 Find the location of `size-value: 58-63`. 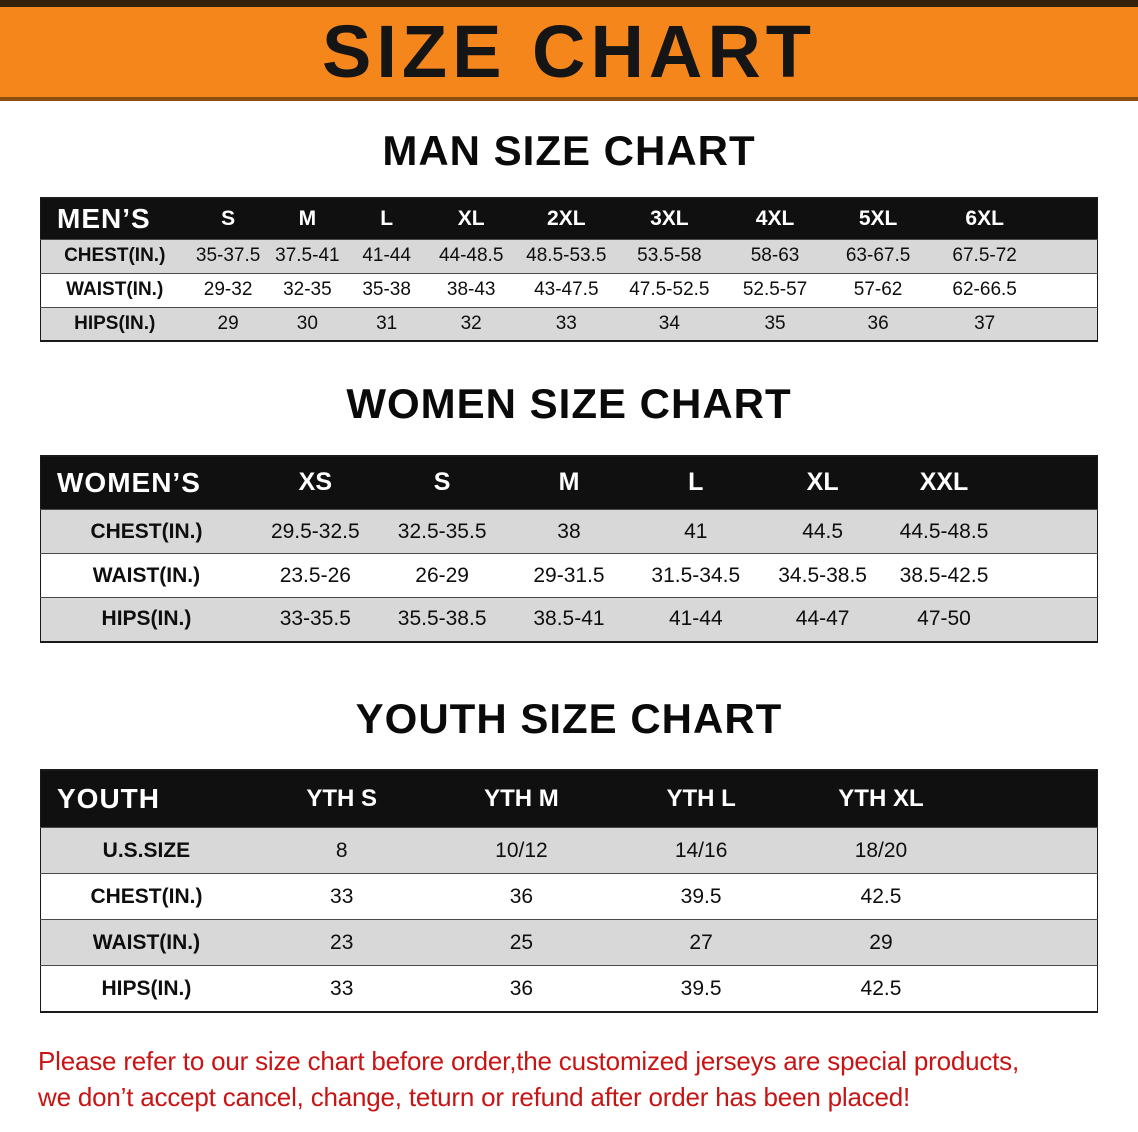

size-value: 58-63 is located at coordinates (775, 256).